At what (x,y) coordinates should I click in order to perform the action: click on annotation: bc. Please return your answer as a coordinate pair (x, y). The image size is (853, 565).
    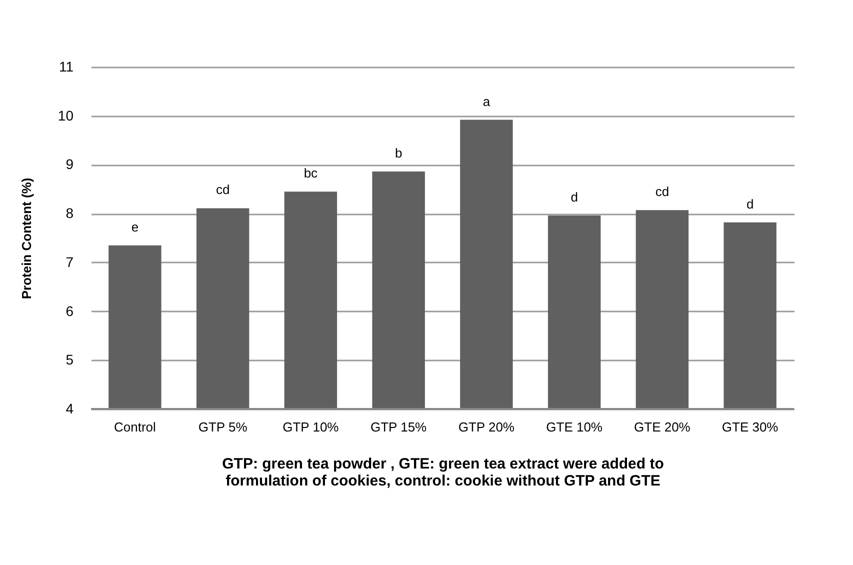
    Looking at the image, I should click on (311, 173).